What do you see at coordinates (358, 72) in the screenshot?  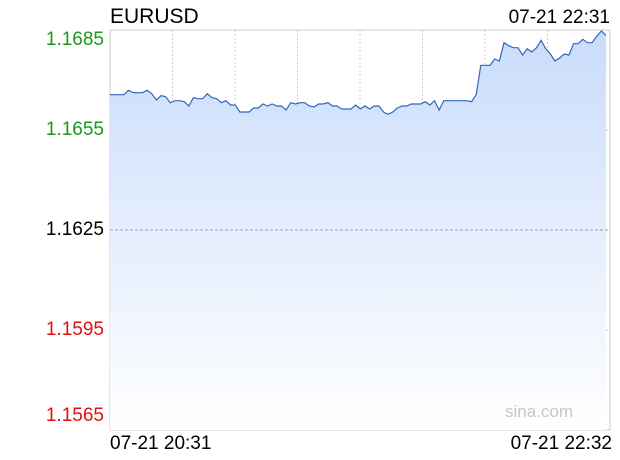 I see `price-line` at bounding box center [358, 72].